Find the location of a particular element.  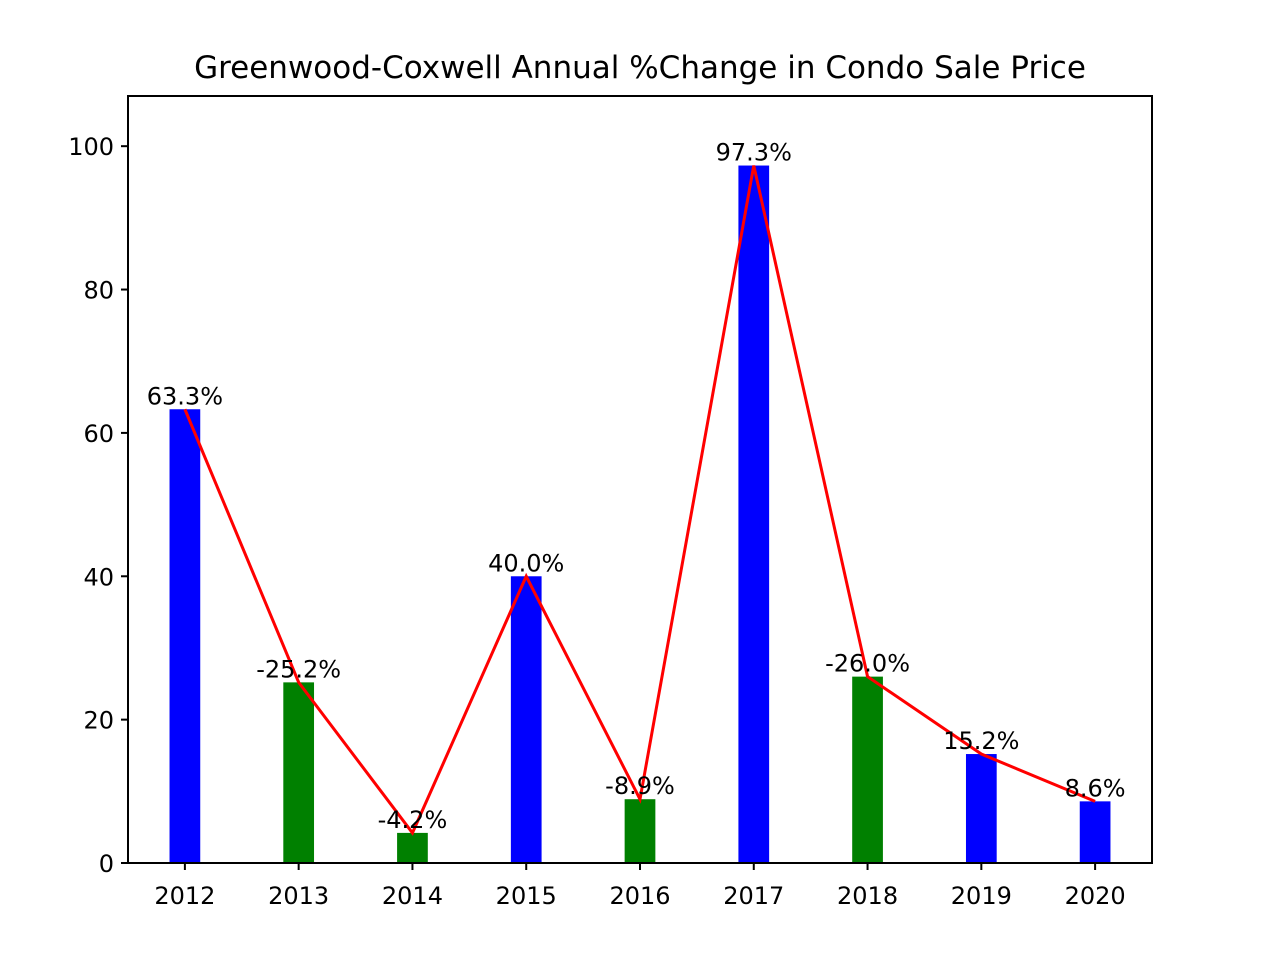

y-tick-label-100: 100 is located at coordinates (91, 147).